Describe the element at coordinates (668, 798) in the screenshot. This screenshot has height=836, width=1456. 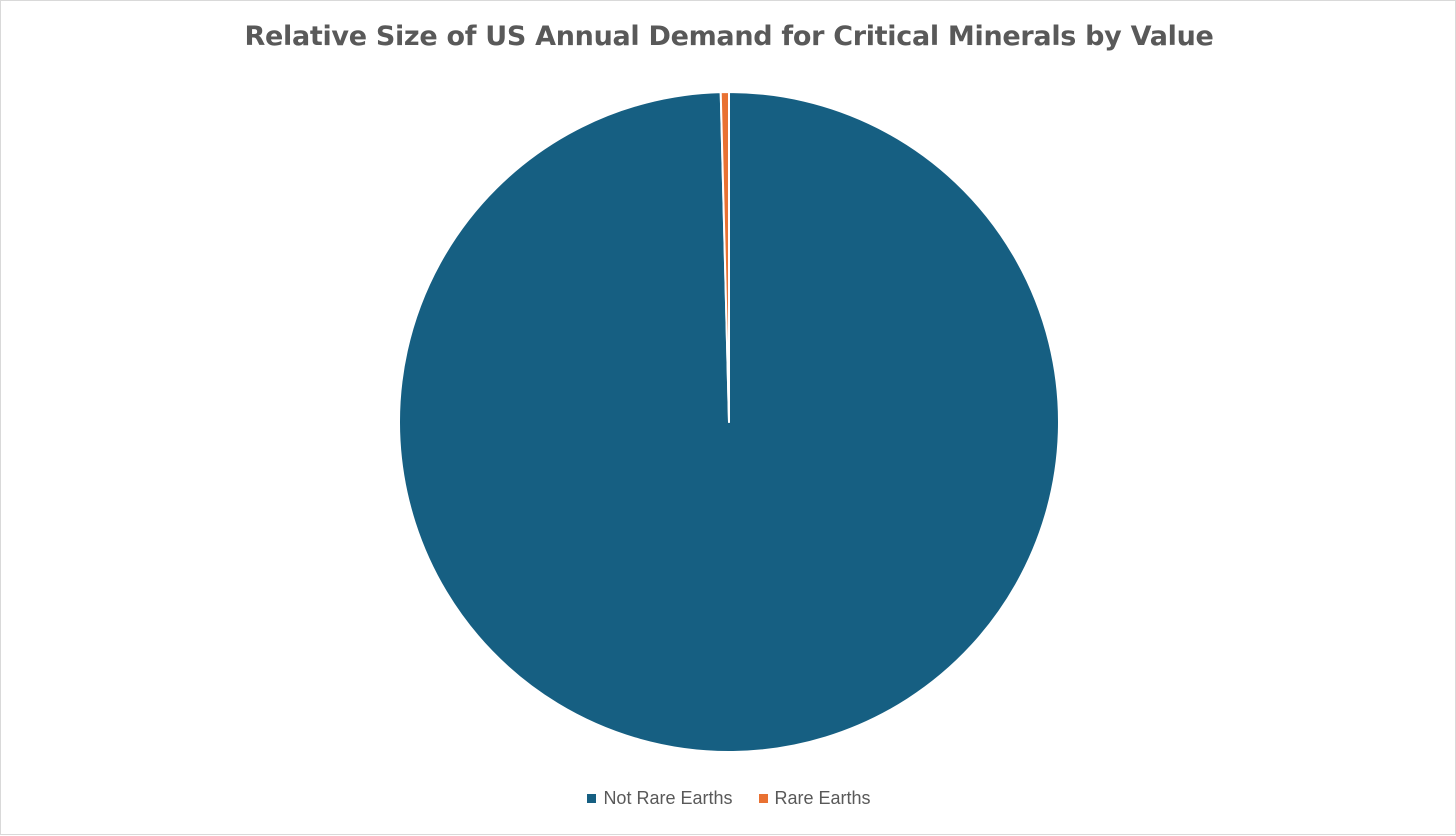
I see `legend-label-not-rare-earths: Not Rare Earths` at that location.